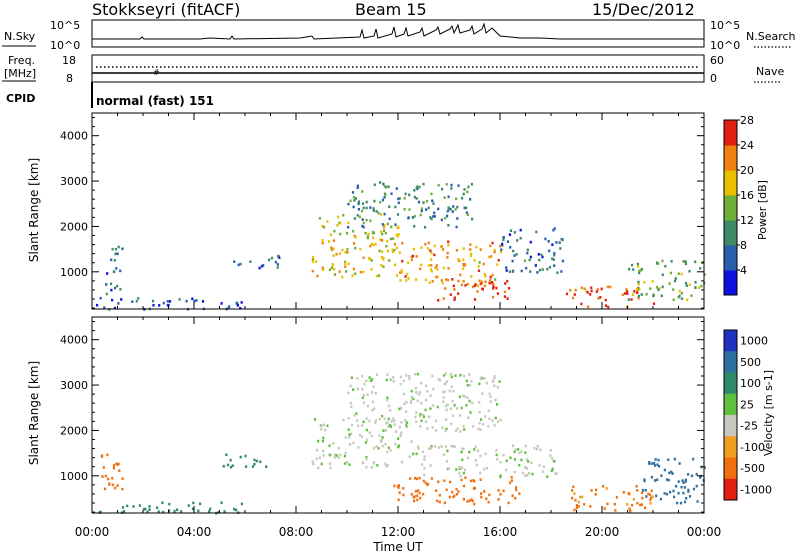  Describe the element at coordinates (704, 532) in the screenshot. I see `x-tick-label: 00:00` at that location.